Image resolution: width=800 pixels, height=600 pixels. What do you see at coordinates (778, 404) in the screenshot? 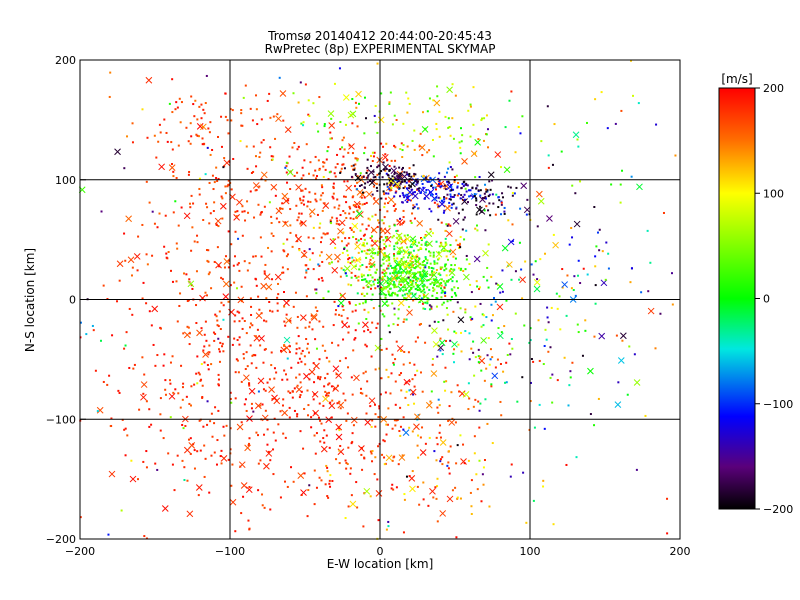
I see `colorbar-tick-label: −100` at bounding box center [778, 404].